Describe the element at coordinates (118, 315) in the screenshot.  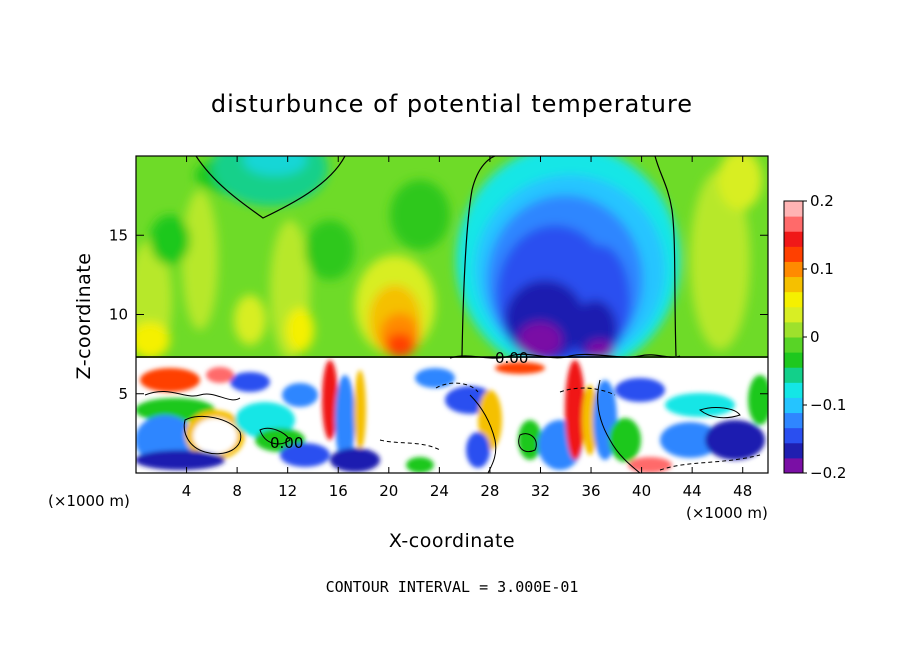
I see `y-tick-label: 10` at that location.